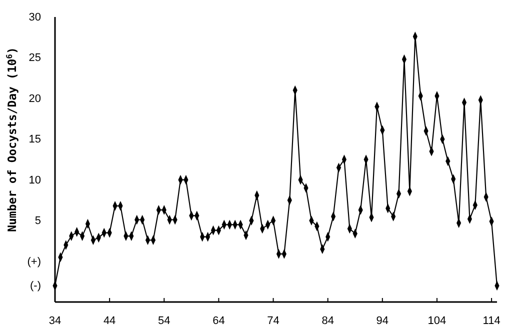 The image size is (514, 333). Describe the element at coordinates (34, 262) in the screenshot. I see `y-tick-label: (+)` at that location.